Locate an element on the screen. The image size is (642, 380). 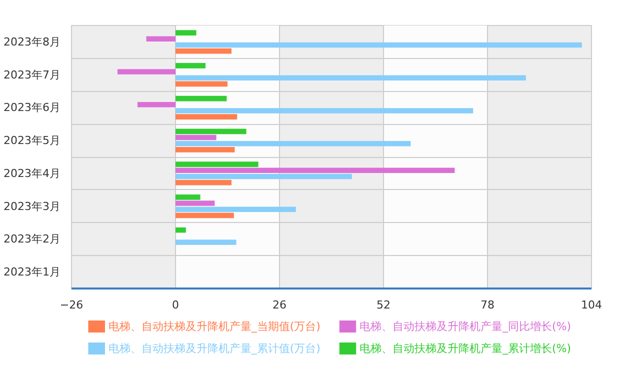
y-tick-label: 2023年8月 is located at coordinates (32, 41).